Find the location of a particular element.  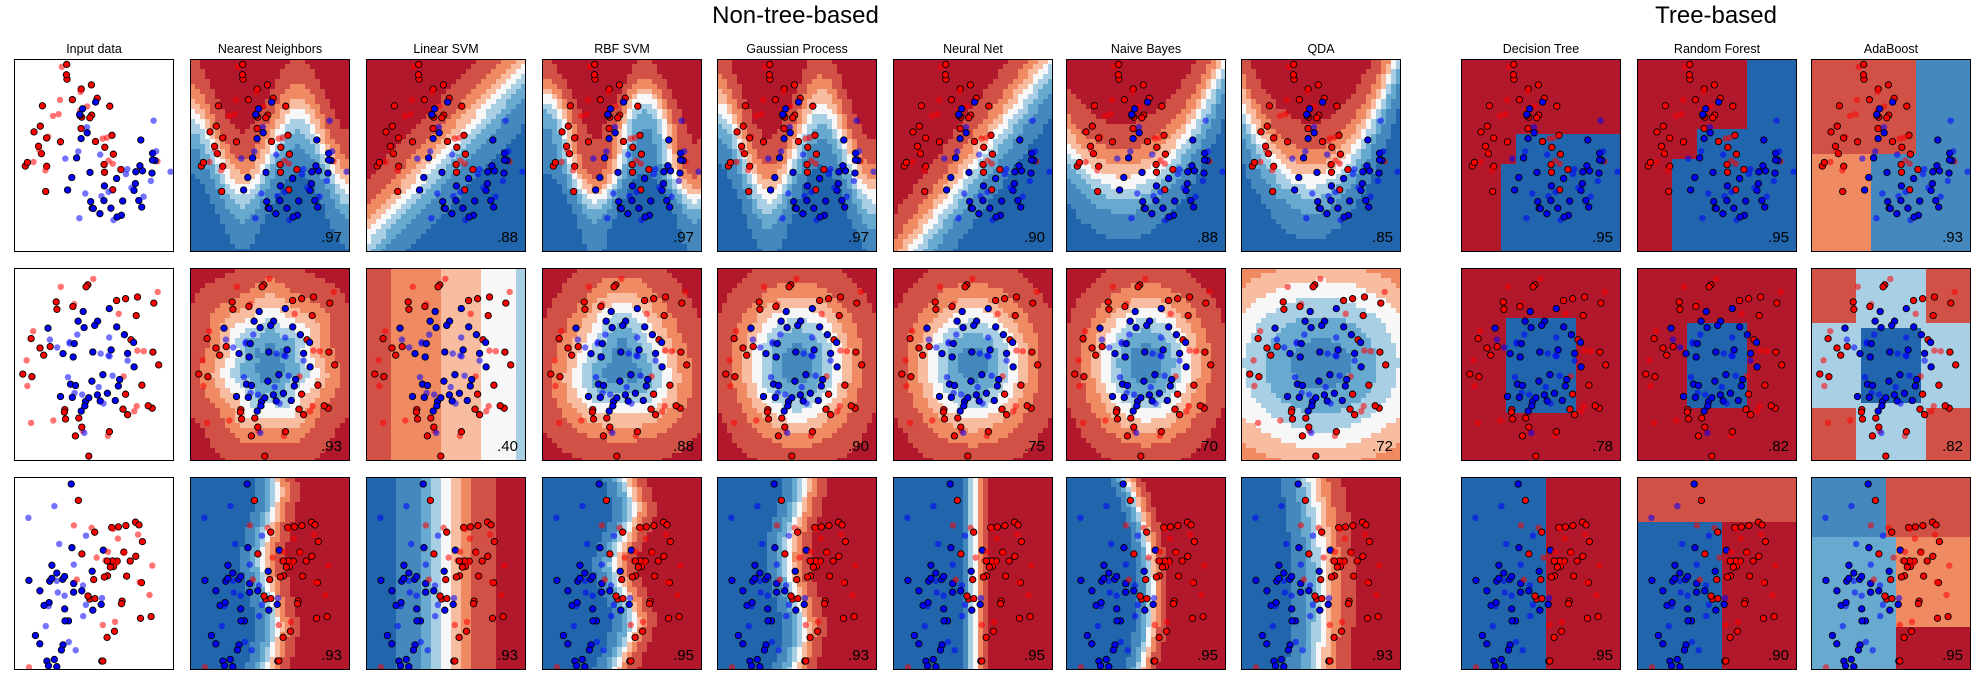

column-title: Input data is located at coordinates (94, 49).